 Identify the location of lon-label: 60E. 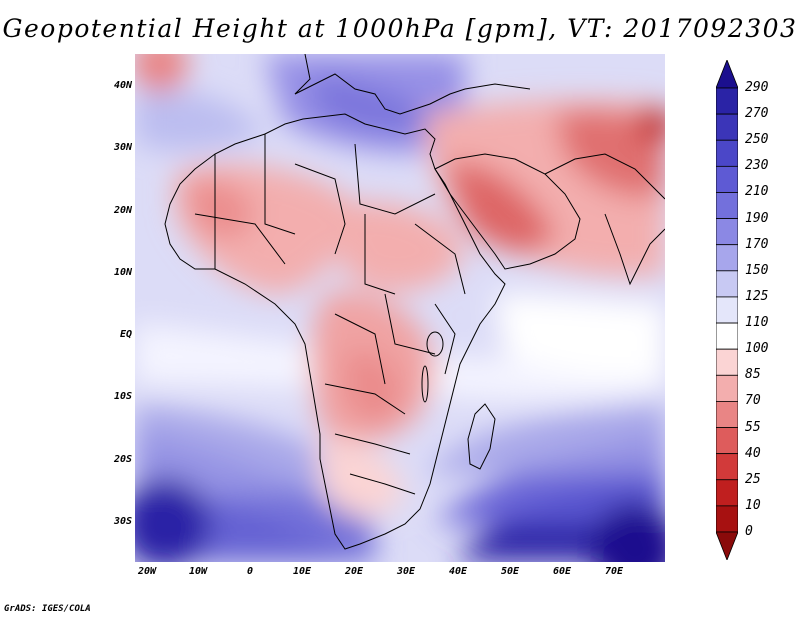
(562, 571).